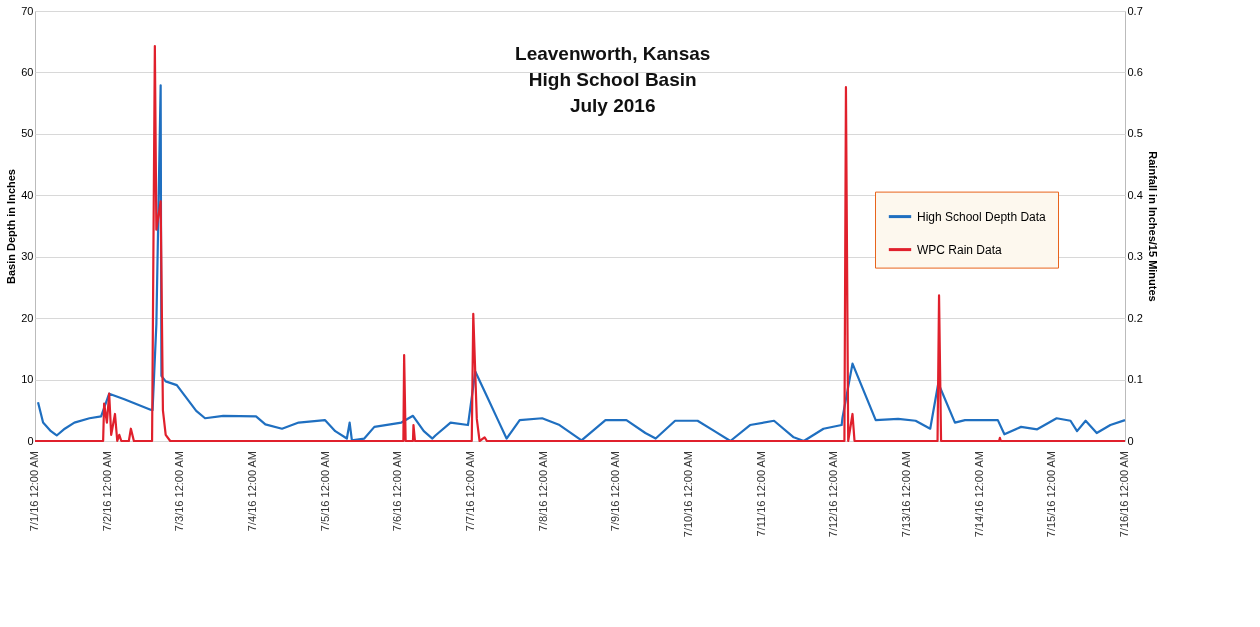 Image resolution: width=1260 pixels, height=627 pixels. What do you see at coordinates (252, 491) in the screenshot?
I see `x-tick-label: 7/4/16 12:00 AM` at bounding box center [252, 491].